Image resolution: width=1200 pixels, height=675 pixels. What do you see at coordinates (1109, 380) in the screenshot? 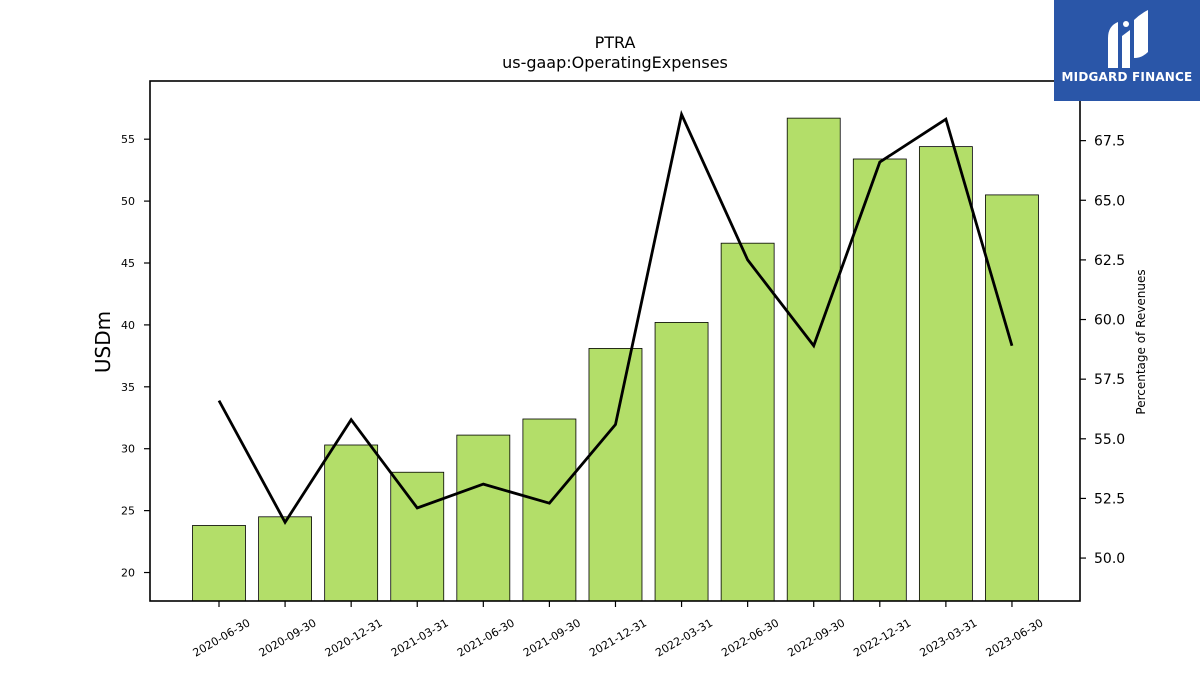
I see `y2-tick-label-57.5: 57.5` at bounding box center [1109, 380].